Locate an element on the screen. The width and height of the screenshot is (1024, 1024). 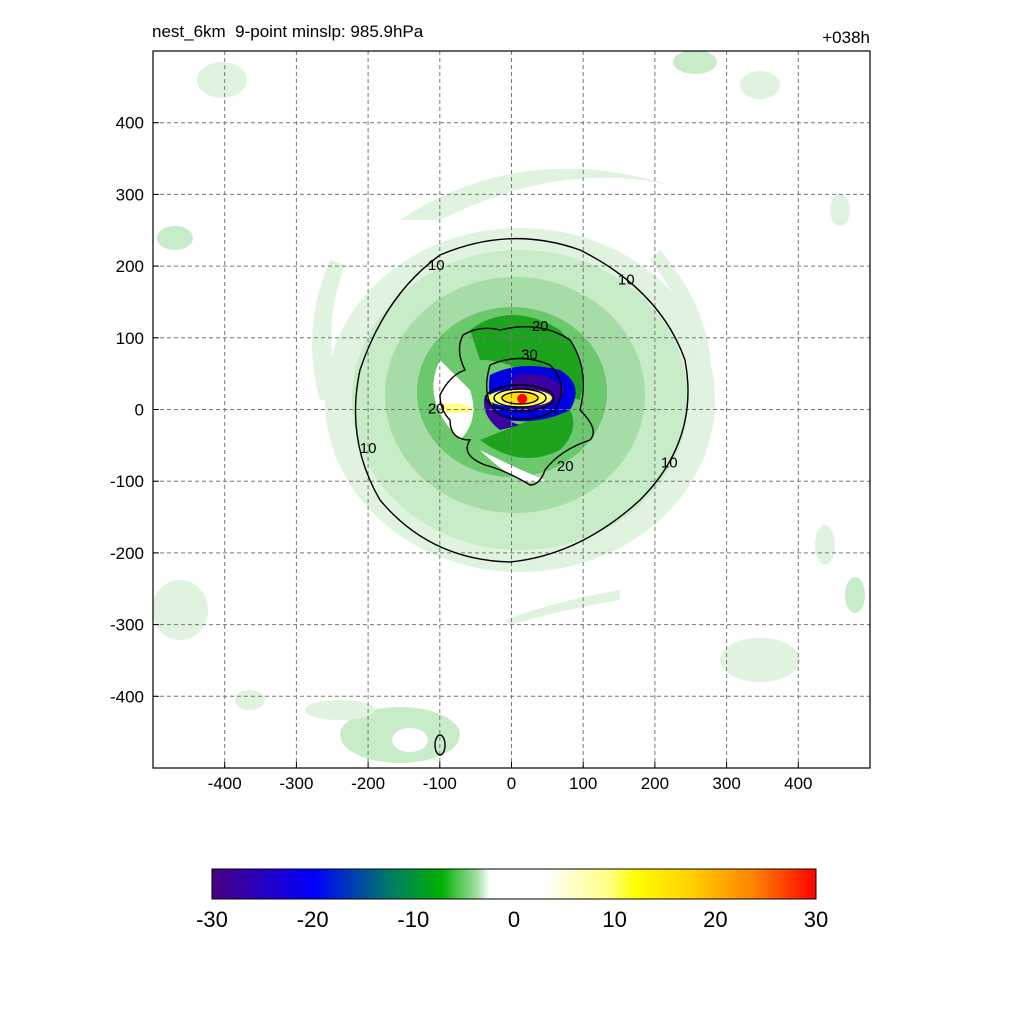
x-tick-label: -400 is located at coordinates (225, 783).